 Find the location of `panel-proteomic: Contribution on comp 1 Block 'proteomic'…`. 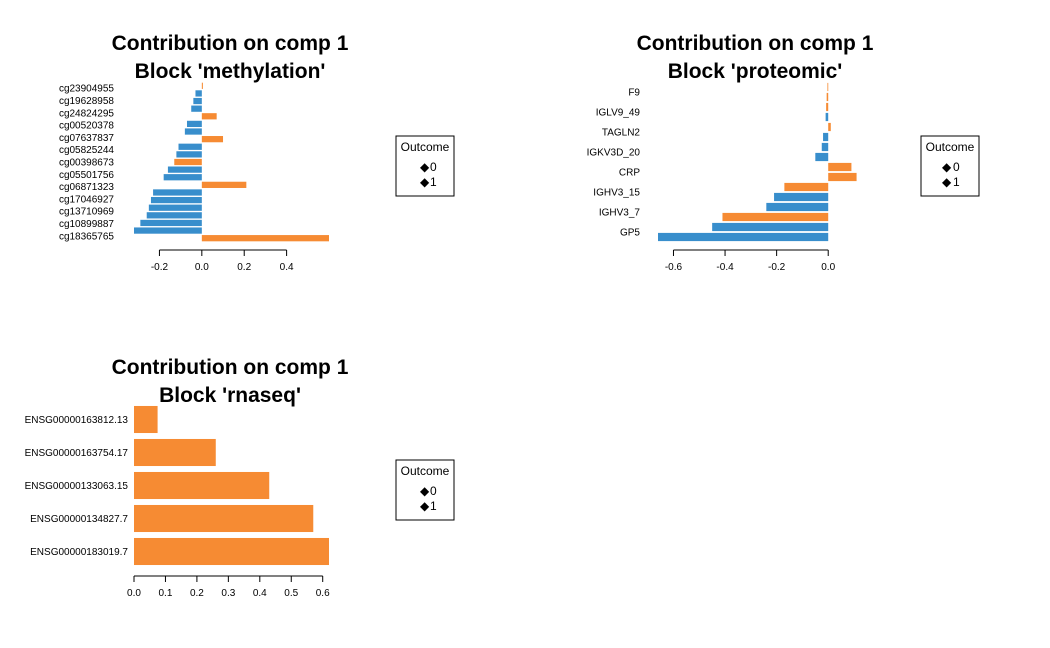

panel-proteomic: Contribution on comp 1 Block 'proteomic'… is located at coordinates (783, 152).